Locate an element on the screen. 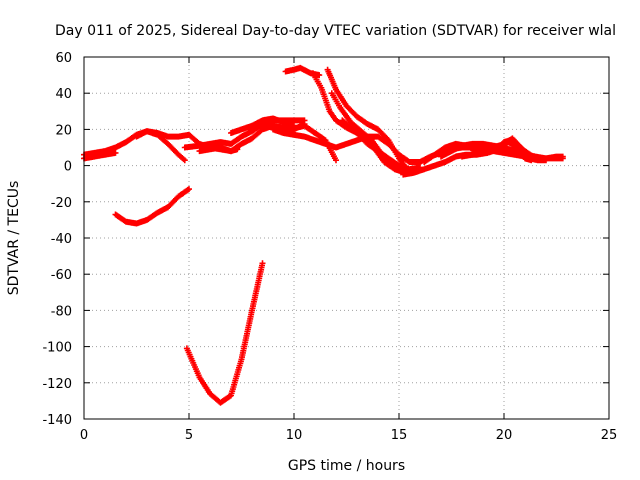  y-tick-labels: -140 -120 -100 -80 -60 -40 -20 0 20 40 60 is located at coordinates (57, 239).